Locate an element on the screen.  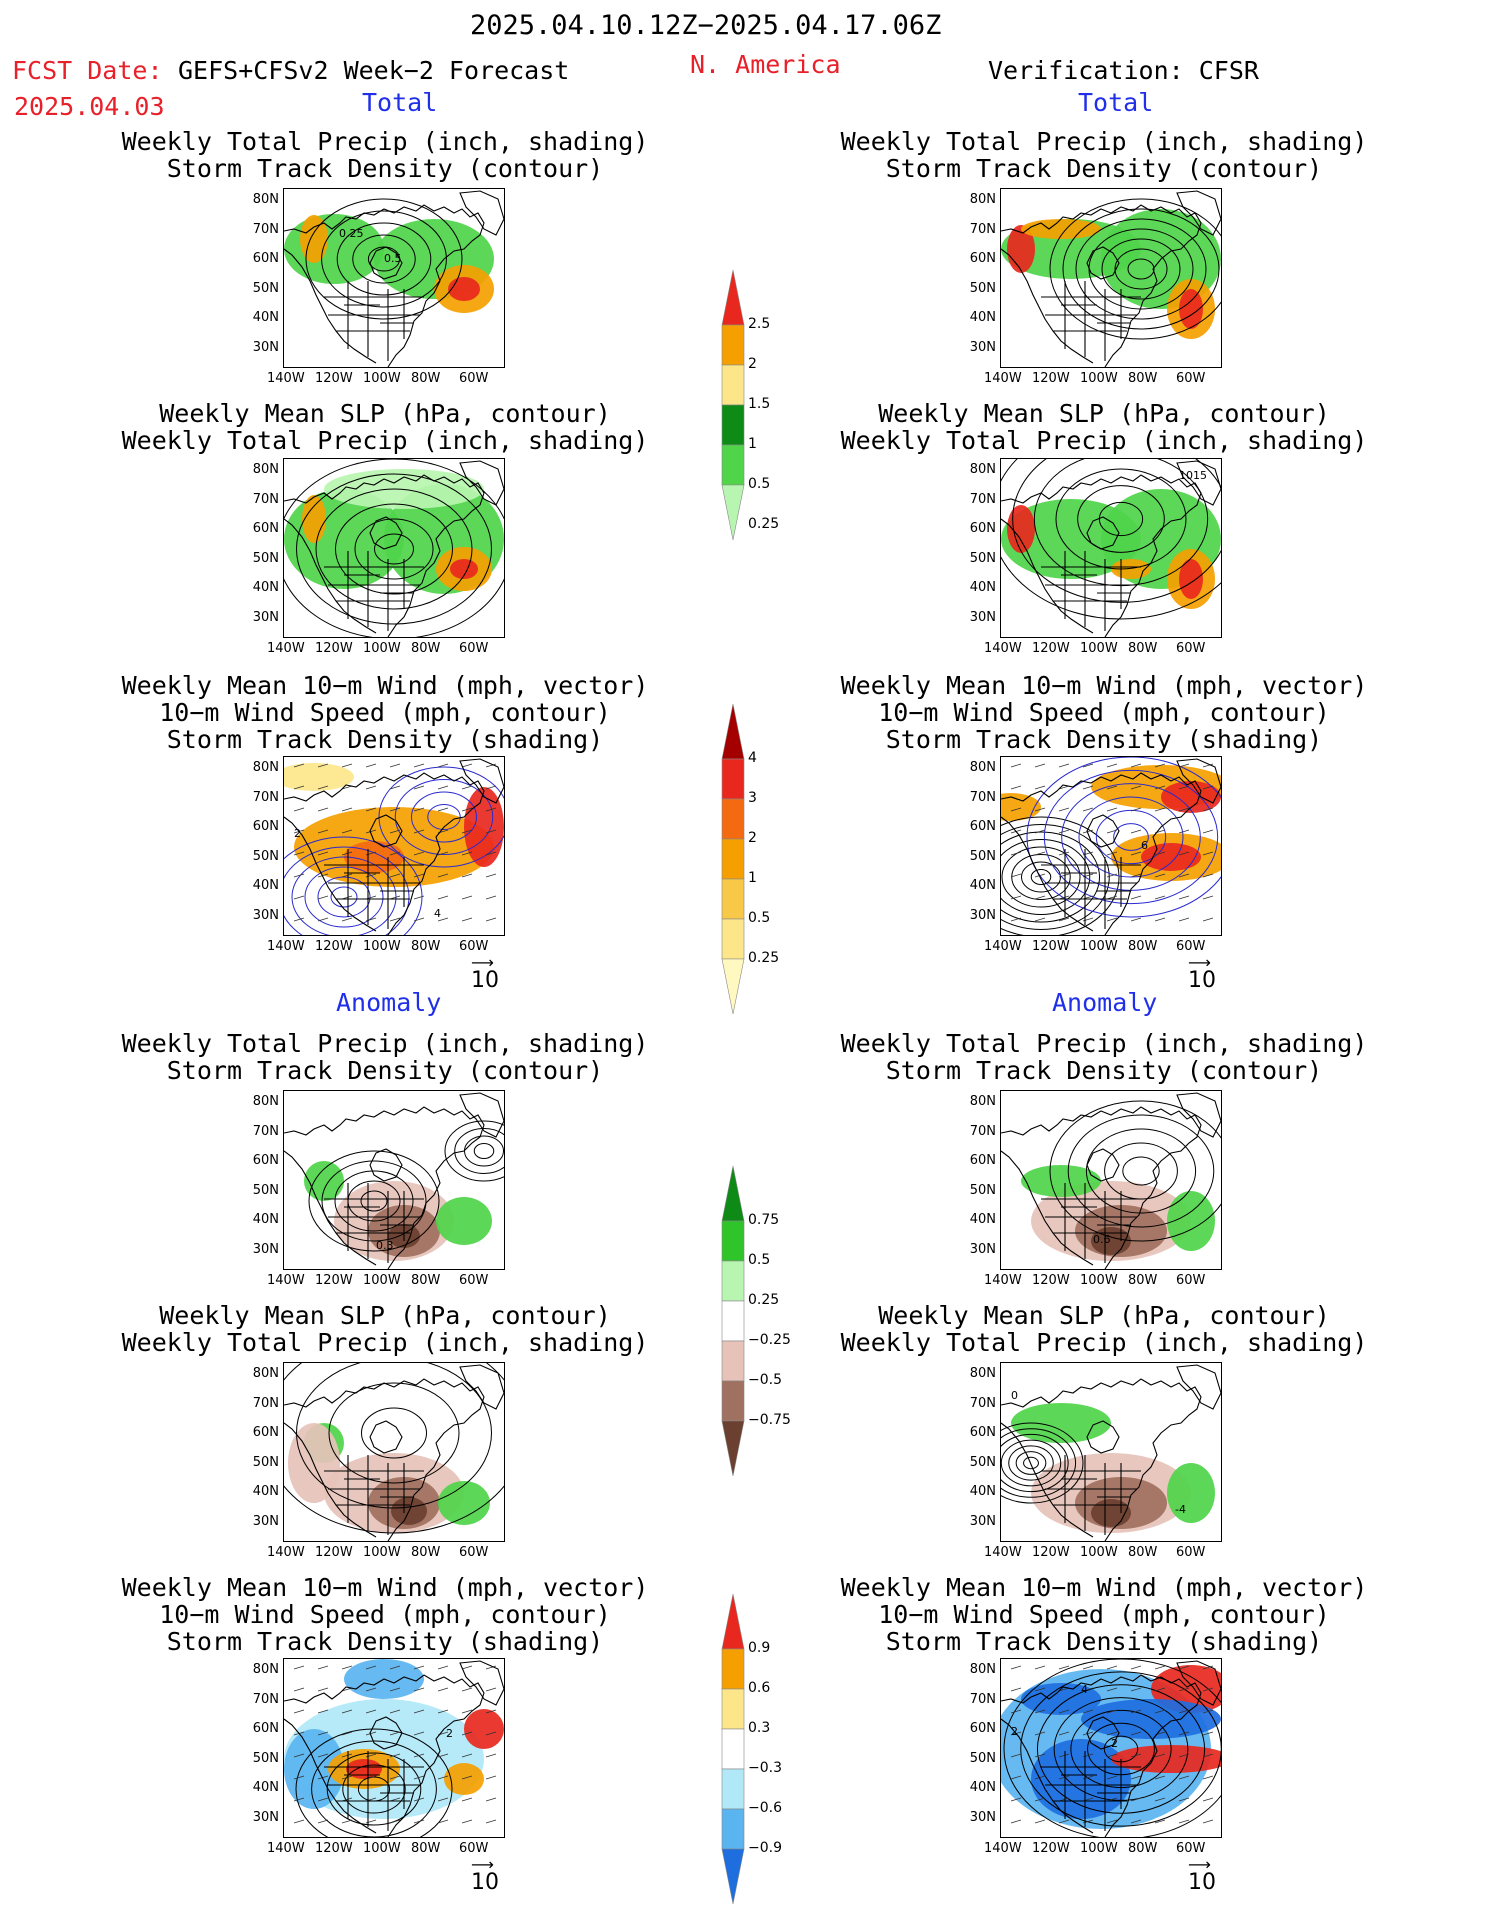
lat-tick-label: 60N is located at coordinates (982, 826).